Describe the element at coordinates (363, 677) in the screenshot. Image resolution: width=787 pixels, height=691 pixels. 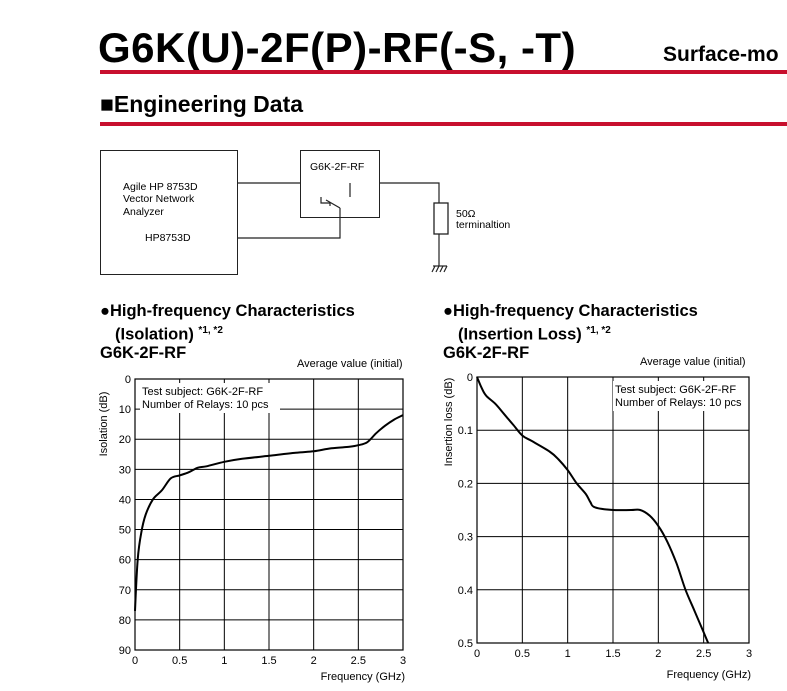
I see `isolation-x-axis-label: Frequency (GHz)` at that location.